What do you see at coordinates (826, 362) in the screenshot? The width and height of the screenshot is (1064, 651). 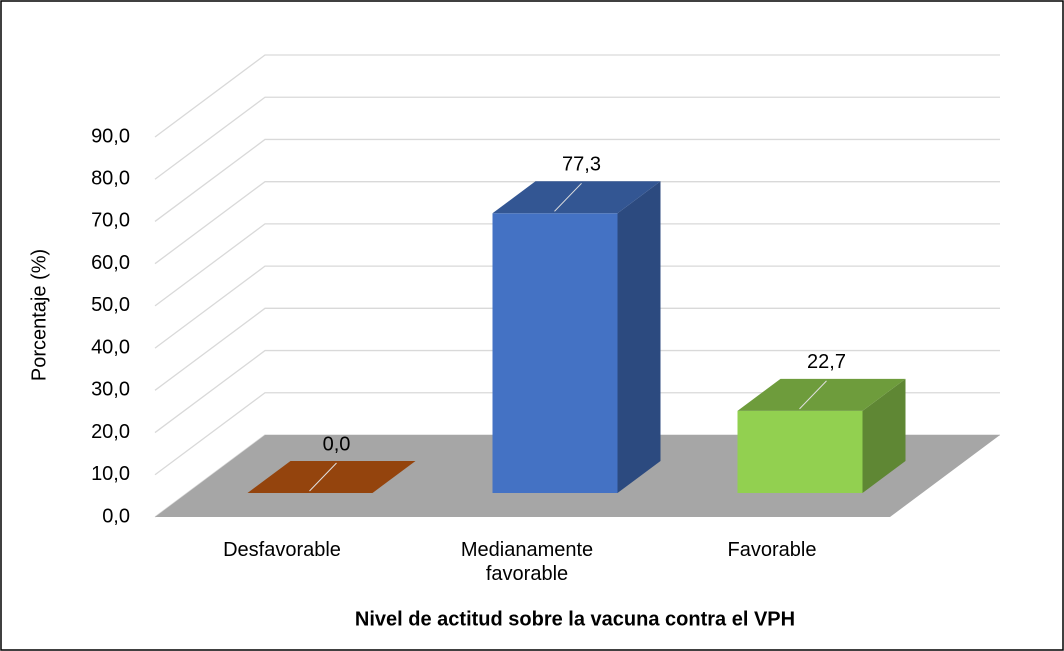 I see `data-label: 22,7` at bounding box center [826, 362].